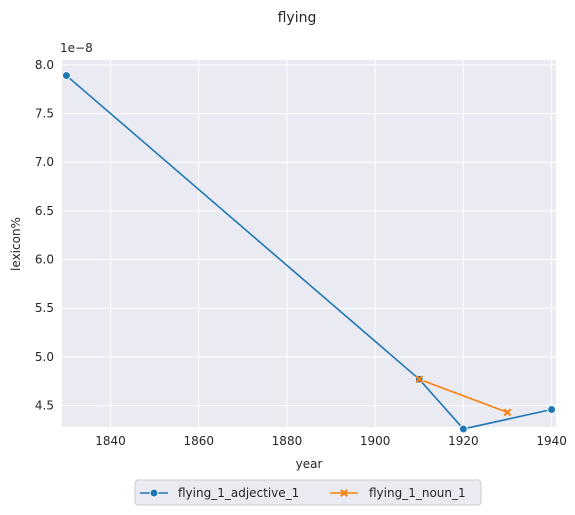 The width and height of the screenshot is (575, 515). What do you see at coordinates (297, 18) in the screenshot?
I see `chart-title: flying` at bounding box center [297, 18].